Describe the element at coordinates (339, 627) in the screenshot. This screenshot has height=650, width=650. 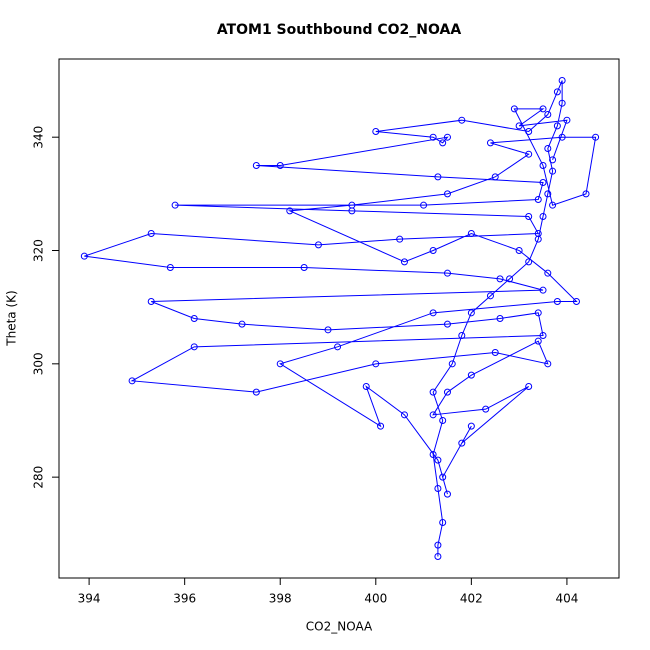
I see `x-axis-label: CO2_NOAA` at that location.